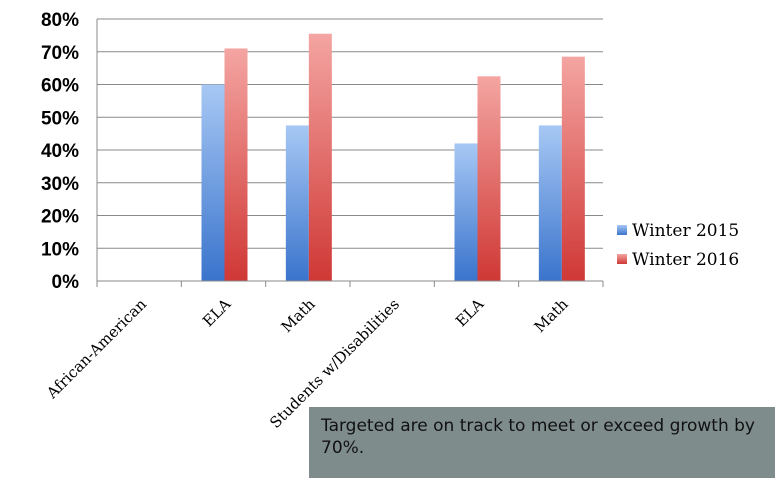 The width and height of the screenshot is (783, 489). Describe the element at coordinates (685, 231) in the screenshot. I see `legend-label: Winter 2015` at that location.